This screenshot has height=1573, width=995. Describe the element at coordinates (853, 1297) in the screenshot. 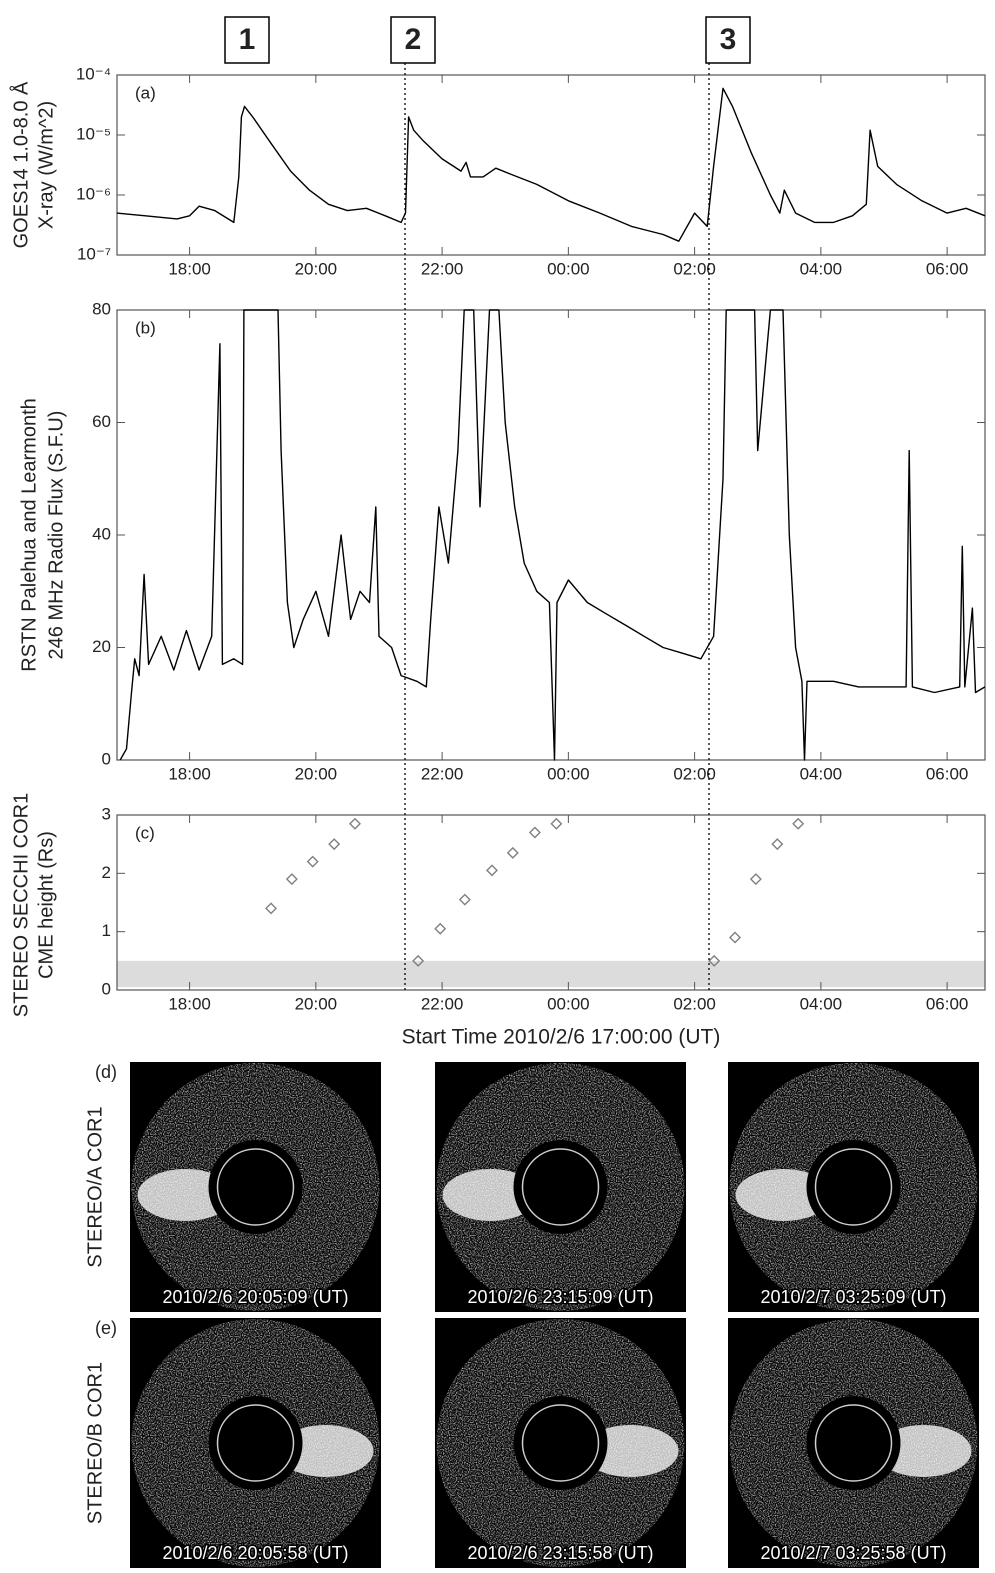

I see `timestamp: 2010/2/7 03:25:09 (UT)` at that location.